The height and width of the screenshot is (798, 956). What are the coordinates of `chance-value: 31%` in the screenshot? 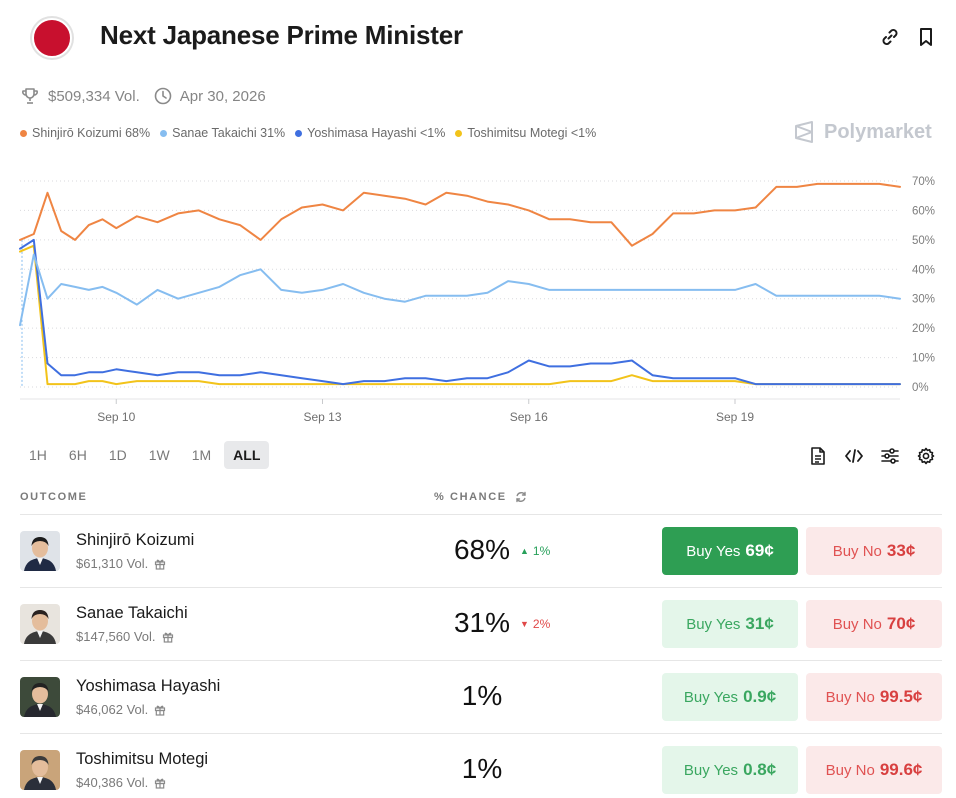 It's located at (482, 622).